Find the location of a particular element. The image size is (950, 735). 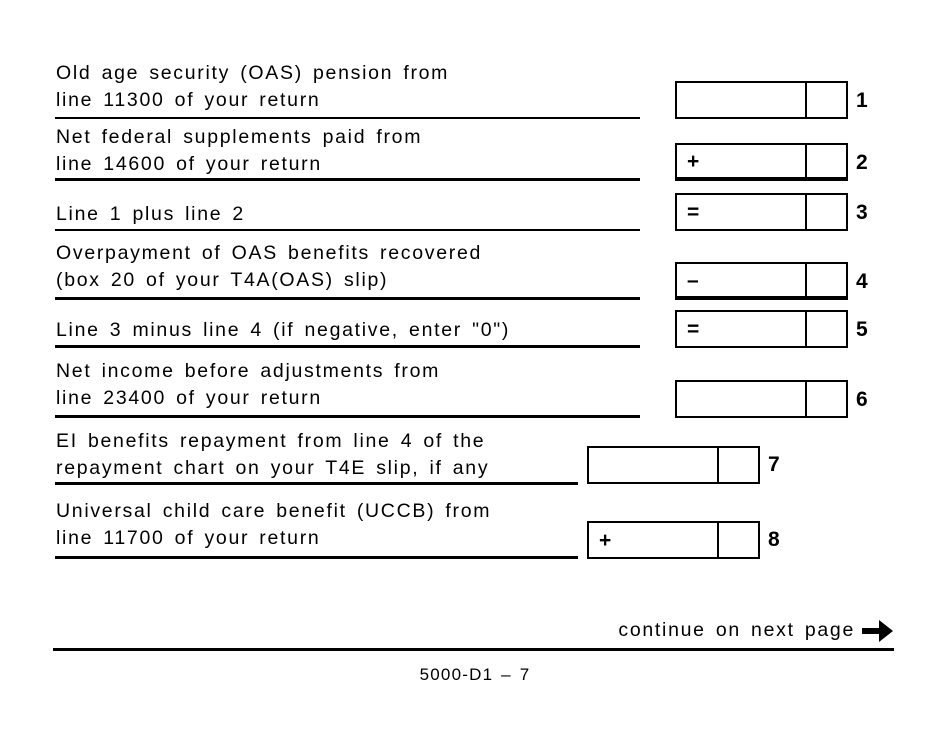

amount-cell-2: + is located at coordinates (741, 161).